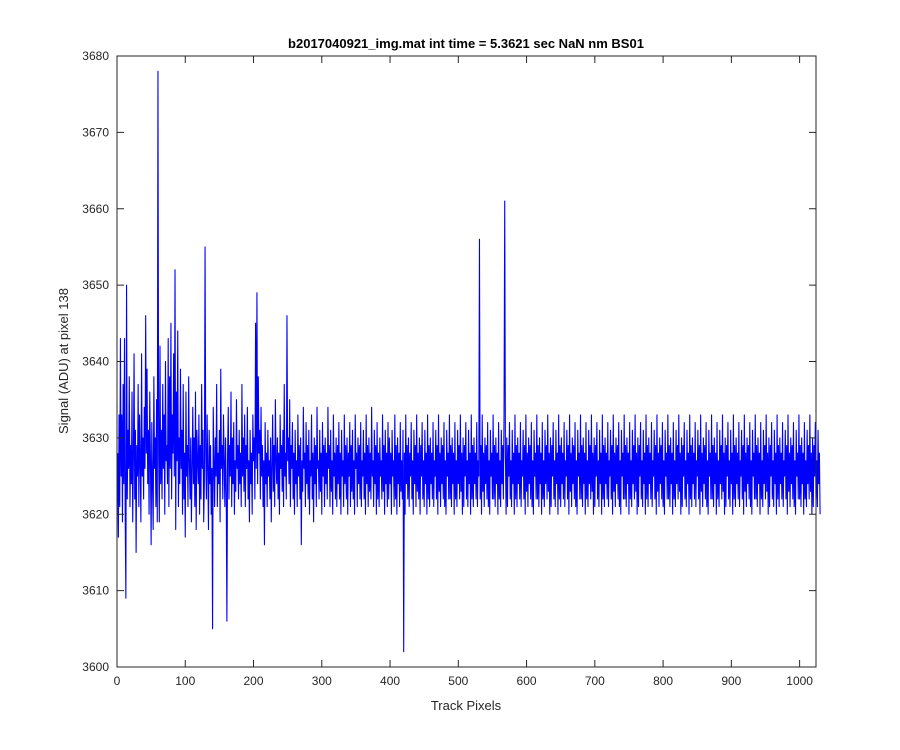 This screenshot has width=900, height=750. I want to click on x-tick-label: 800, so click(663, 681).